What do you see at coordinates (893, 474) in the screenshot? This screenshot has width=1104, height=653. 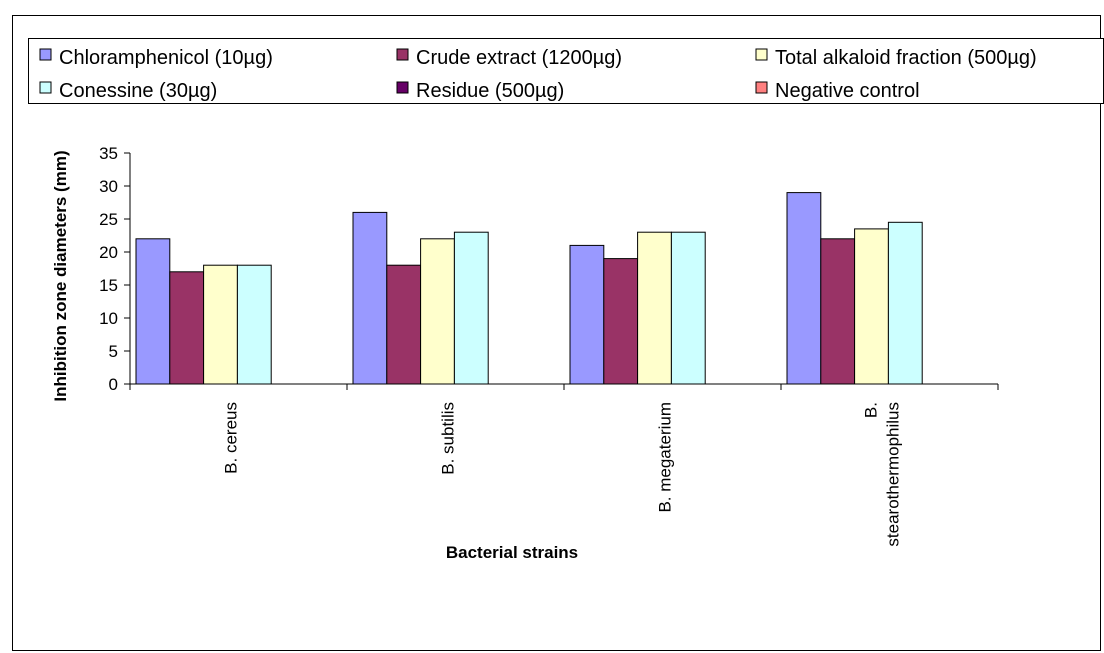 I see `x-tick-label-line: stearothermophilus` at bounding box center [893, 474].